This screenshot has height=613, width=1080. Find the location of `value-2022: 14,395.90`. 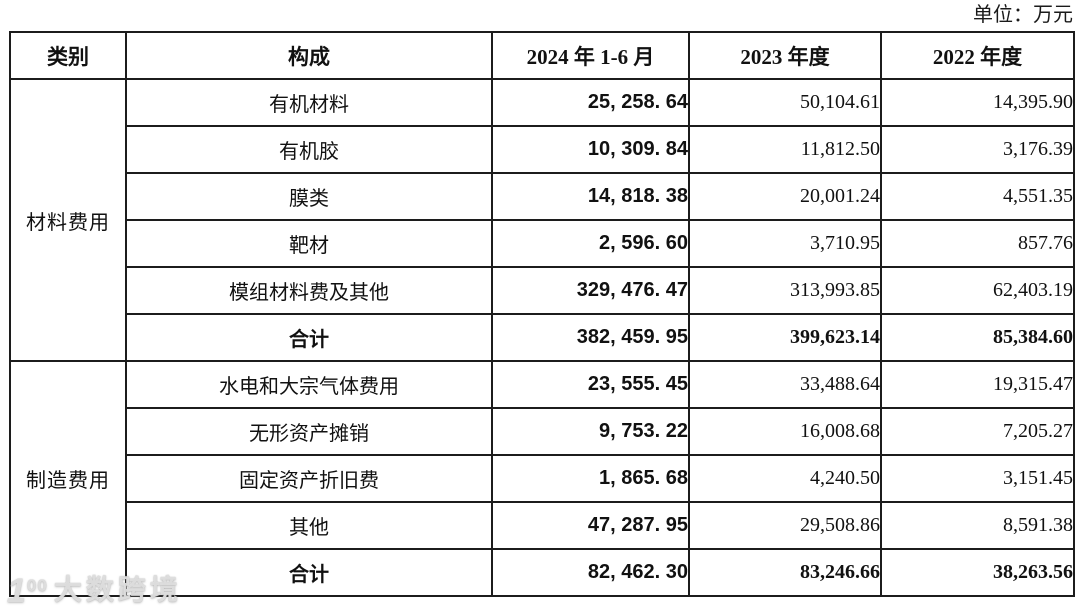

value-2022: 14,395.90 is located at coordinates (977, 102).